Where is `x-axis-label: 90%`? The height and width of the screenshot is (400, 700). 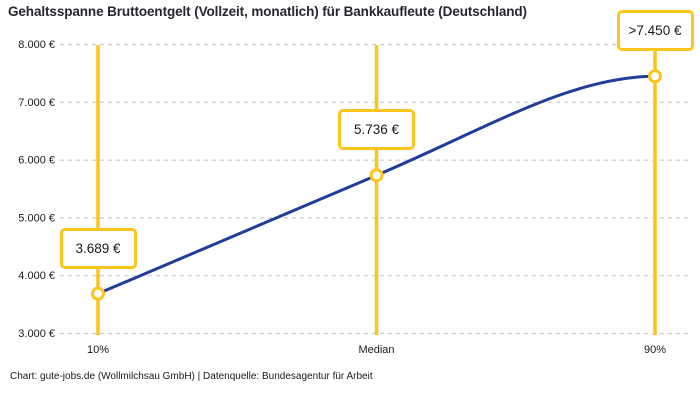 x-axis-label: 90% is located at coordinates (655, 350).